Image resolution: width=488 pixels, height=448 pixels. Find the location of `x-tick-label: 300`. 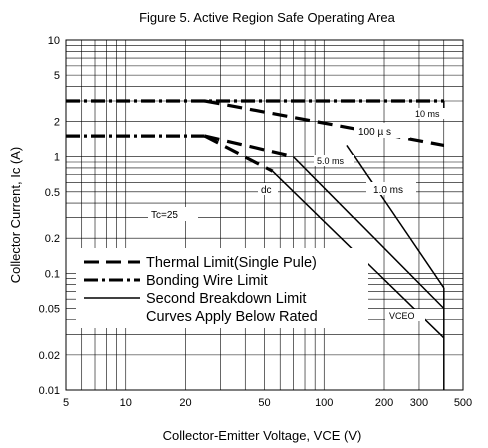

x-tick-label: 300 is located at coordinates (419, 403).